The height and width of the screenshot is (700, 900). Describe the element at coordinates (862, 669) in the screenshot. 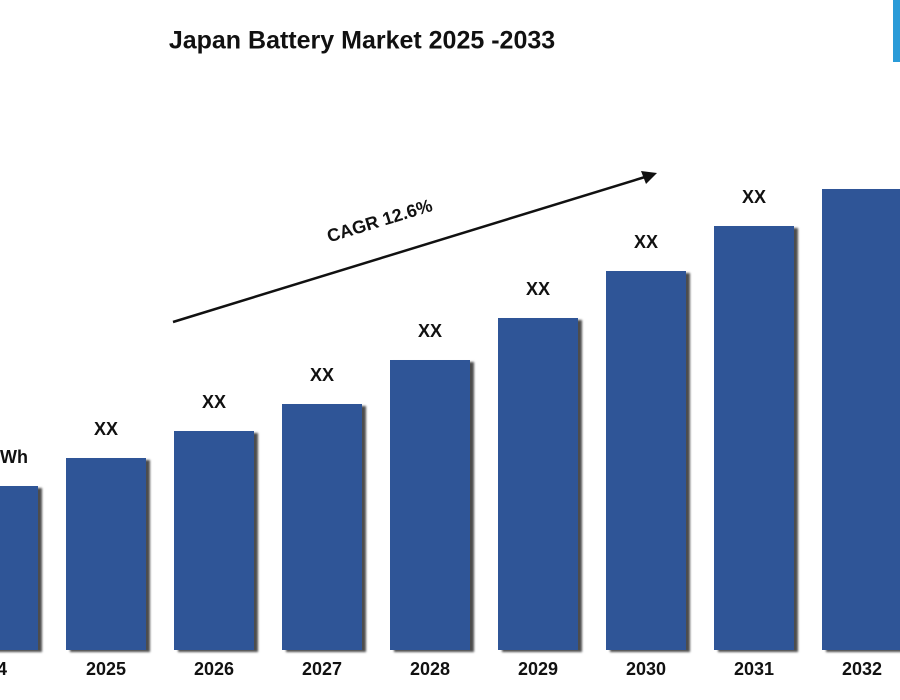

I see `x-tick-label: 2032` at that location.